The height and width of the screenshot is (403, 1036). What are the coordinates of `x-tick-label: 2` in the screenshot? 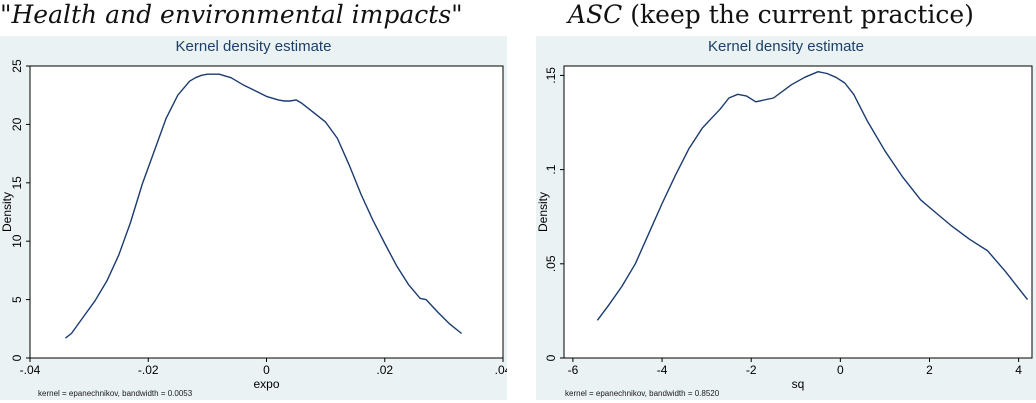 It's located at (929, 370).